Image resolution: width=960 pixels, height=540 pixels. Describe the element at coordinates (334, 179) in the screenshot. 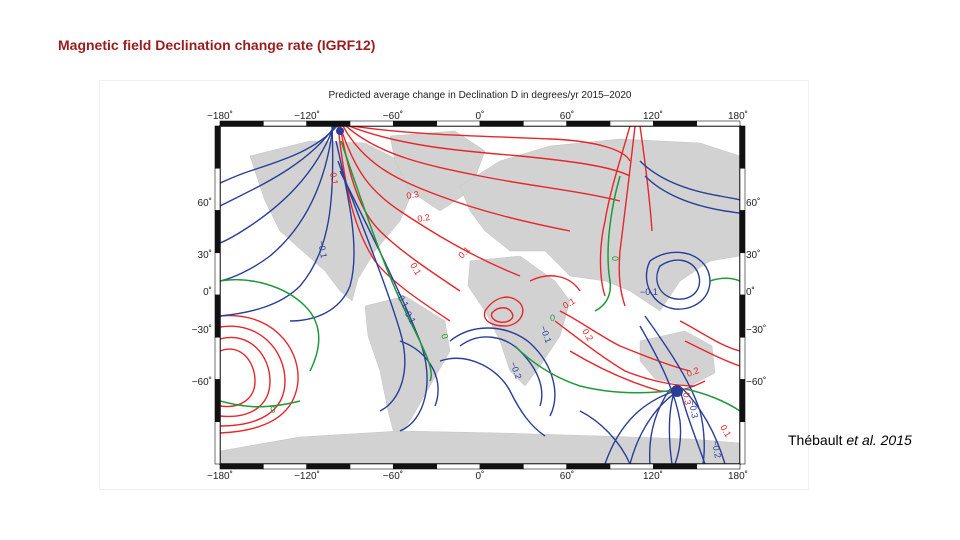

I see `contour-label: 0.1` at that location.